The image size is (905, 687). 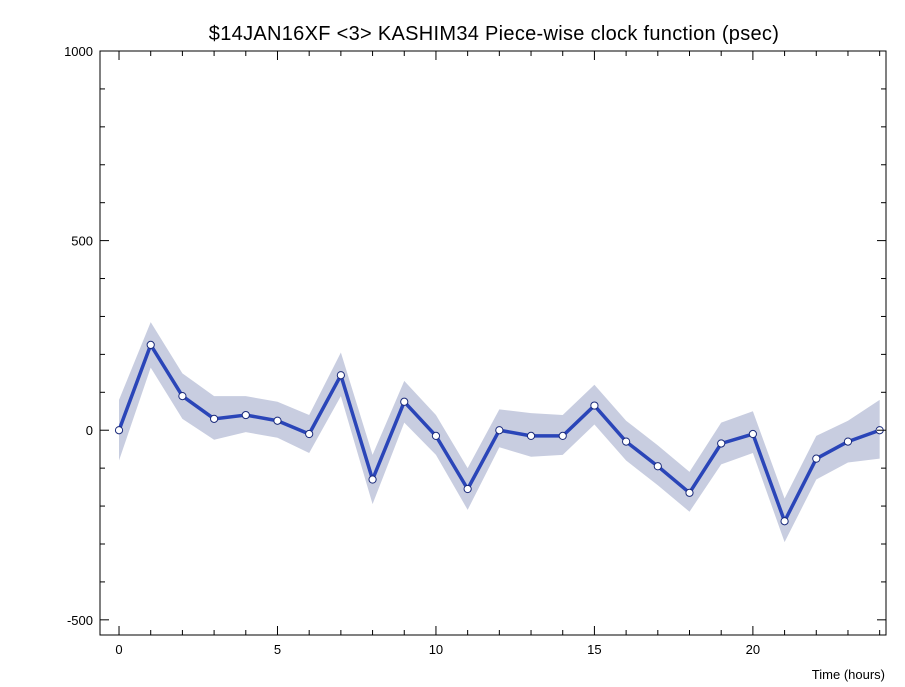 I want to click on x-tick-label: 5, so click(x=277, y=649).